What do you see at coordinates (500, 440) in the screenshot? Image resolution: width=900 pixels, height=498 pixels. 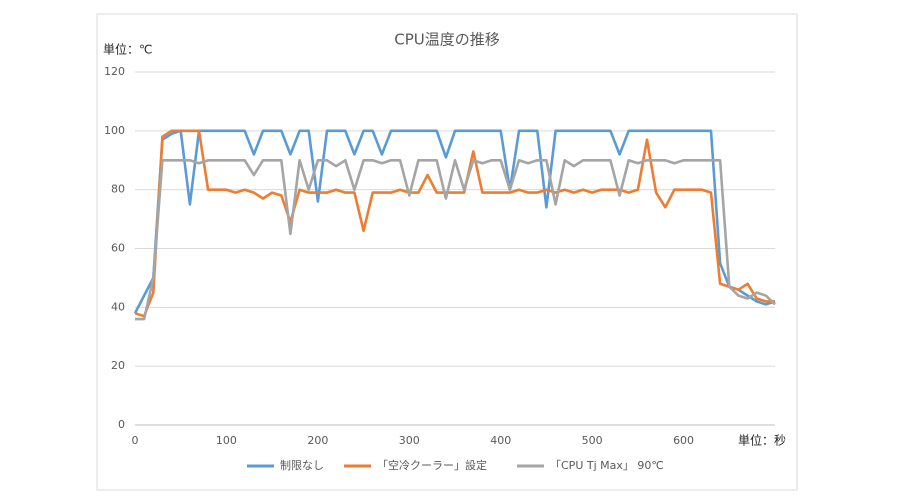 I see `x-tick-label: 400` at bounding box center [500, 440].